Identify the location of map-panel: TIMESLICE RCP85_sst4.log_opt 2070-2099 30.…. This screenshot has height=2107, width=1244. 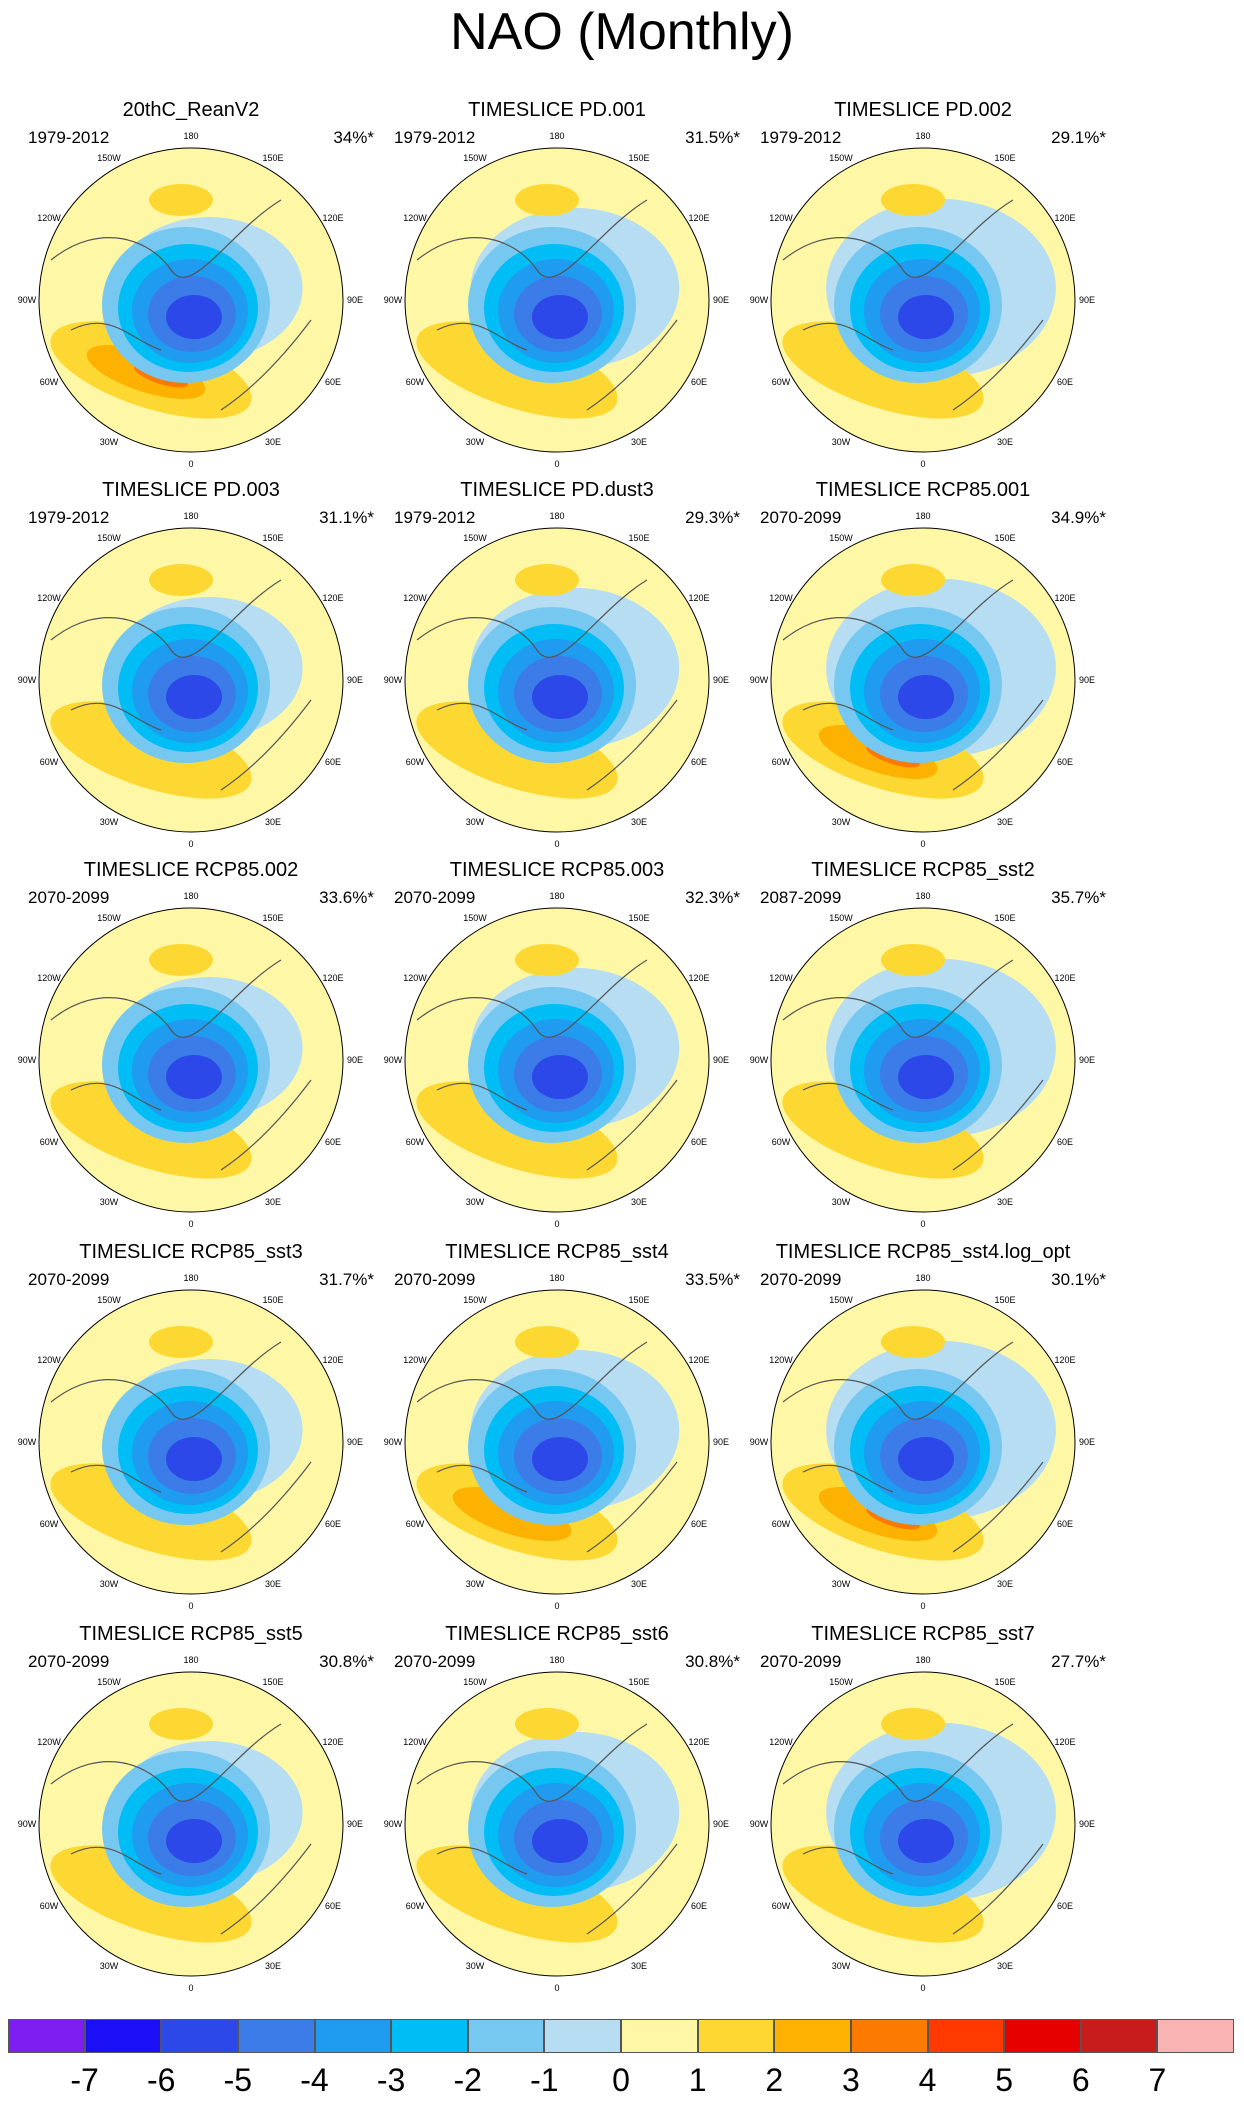
(923, 1428).